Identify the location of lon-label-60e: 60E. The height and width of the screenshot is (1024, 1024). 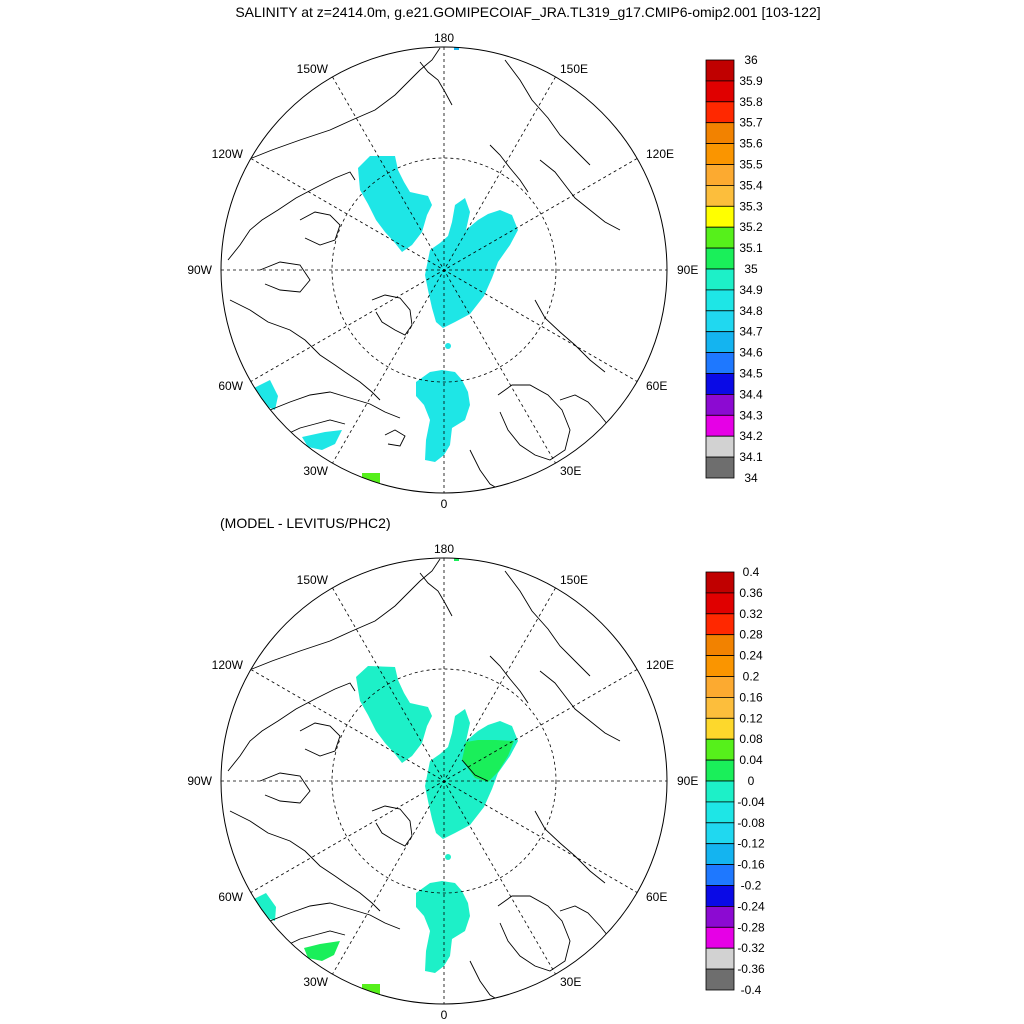
(656, 386).